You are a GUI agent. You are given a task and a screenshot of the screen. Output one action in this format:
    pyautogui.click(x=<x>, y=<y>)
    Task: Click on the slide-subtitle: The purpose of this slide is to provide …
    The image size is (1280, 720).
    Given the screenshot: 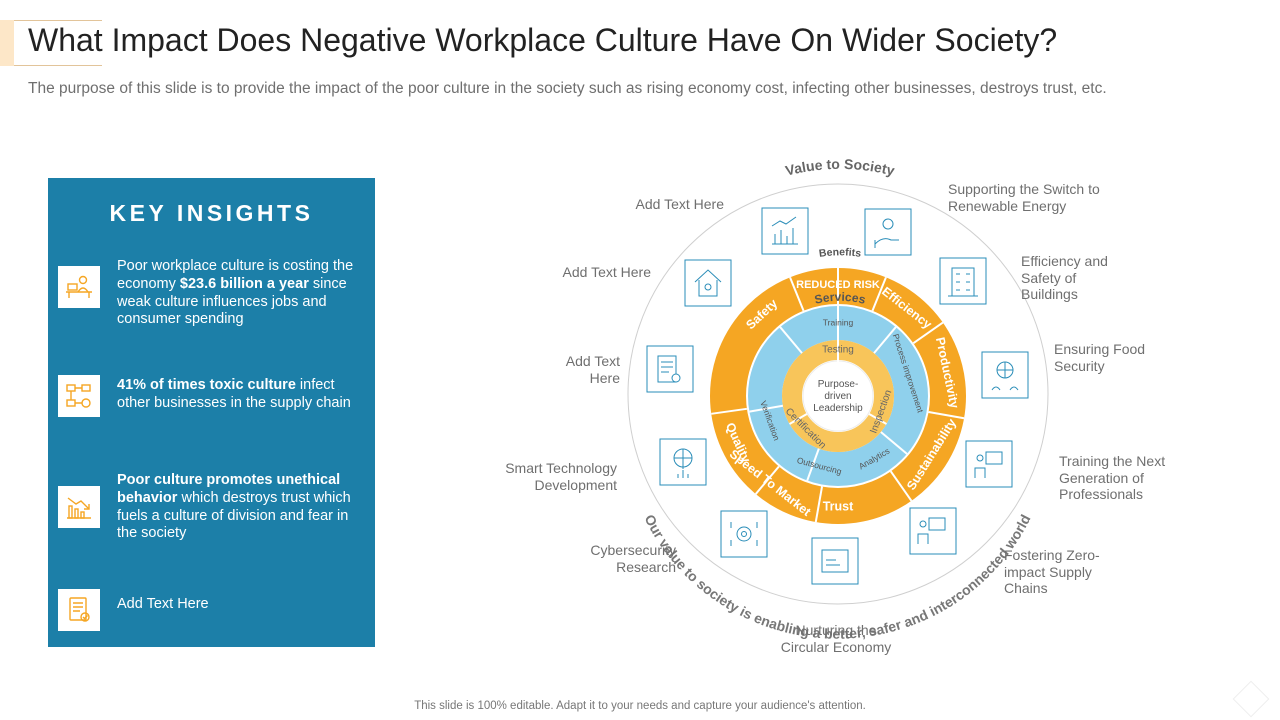 What is the action you would take?
    pyautogui.click(x=567, y=88)
    